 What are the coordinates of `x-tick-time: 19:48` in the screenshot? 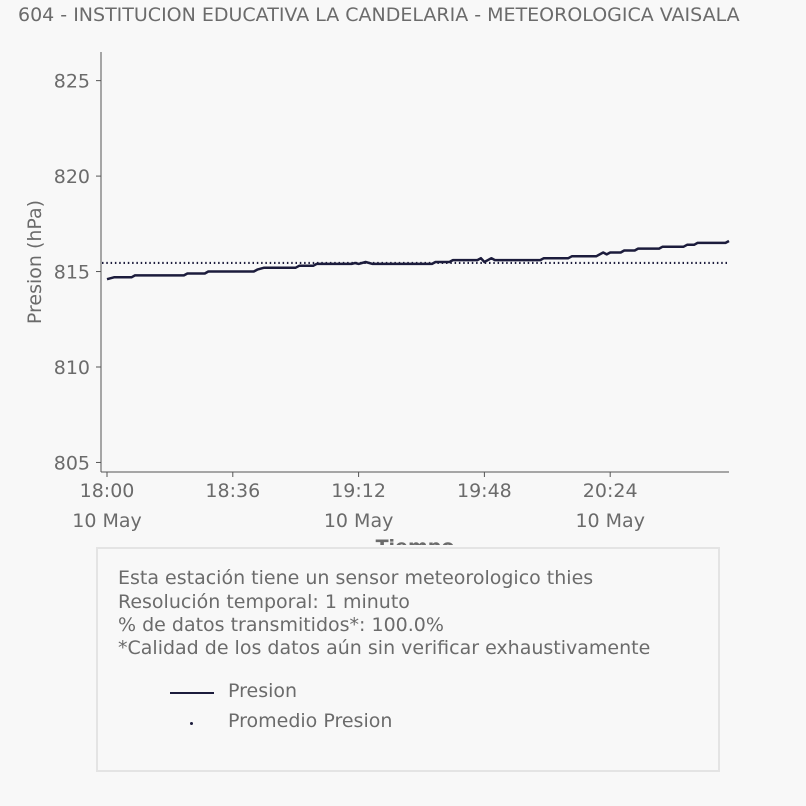 It's located at (484, 491).